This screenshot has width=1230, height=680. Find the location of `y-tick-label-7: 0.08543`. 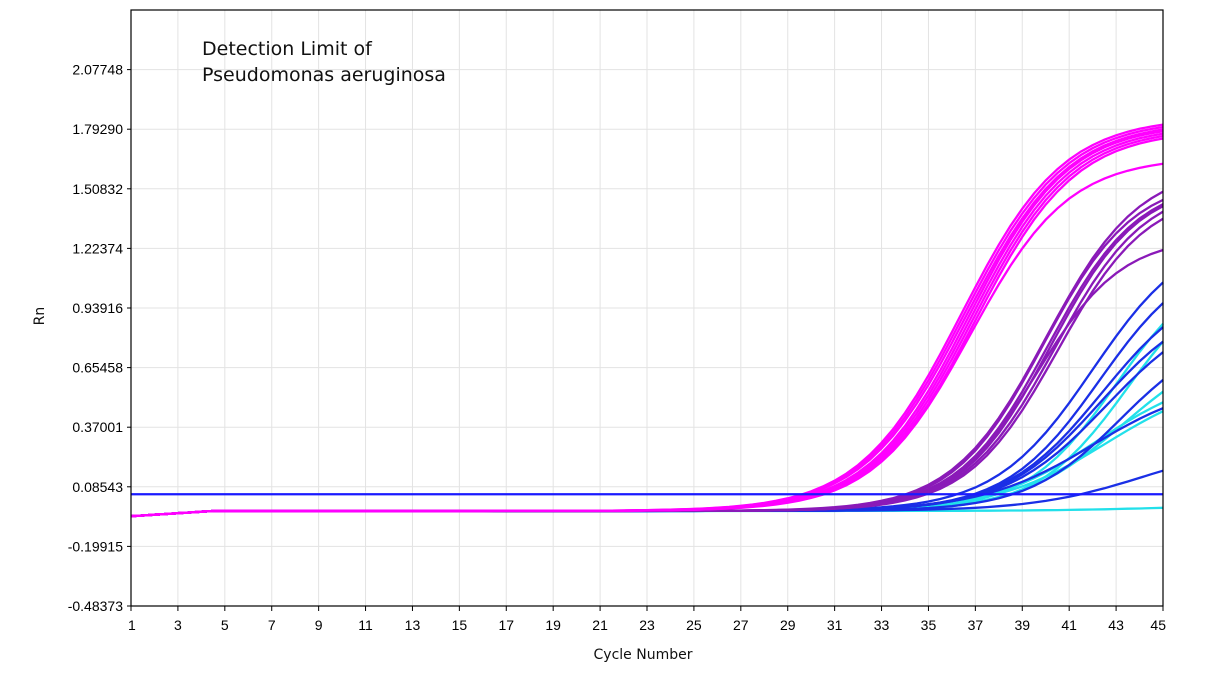

y-tick-label-7: 0.08543 is located at coordinates (97, 487).